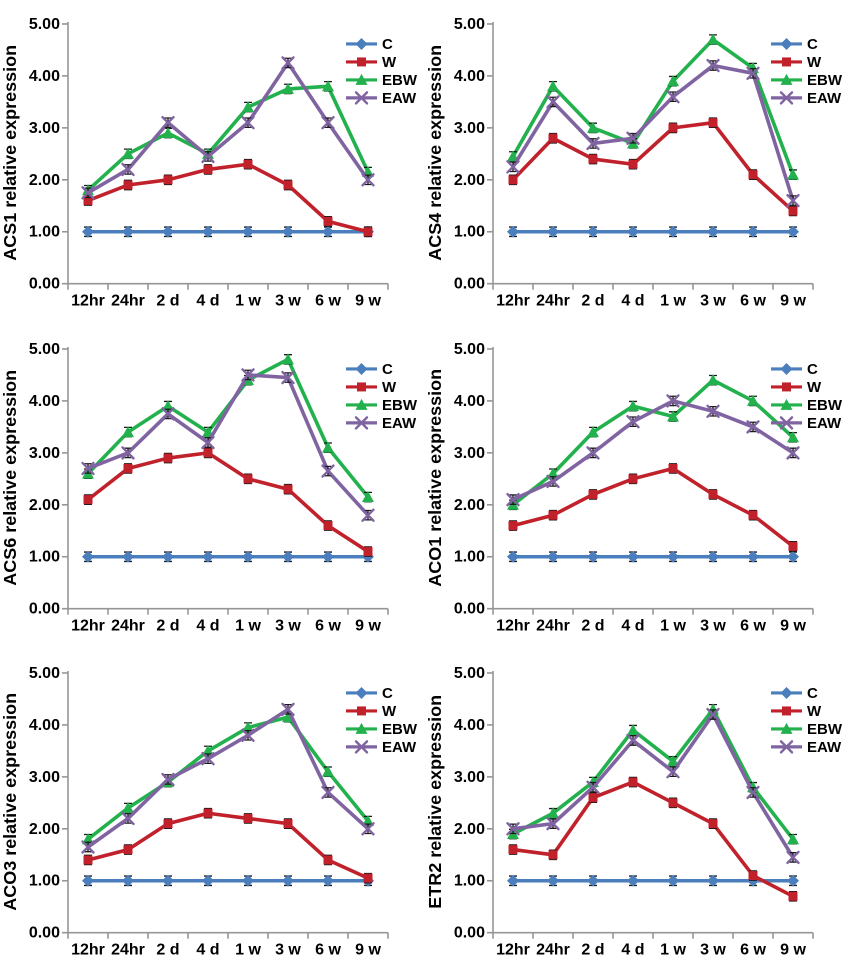  Describe the element at coordinates (513, 625) in the screenshot. I see `x-tick-label: 12hr` at that location.